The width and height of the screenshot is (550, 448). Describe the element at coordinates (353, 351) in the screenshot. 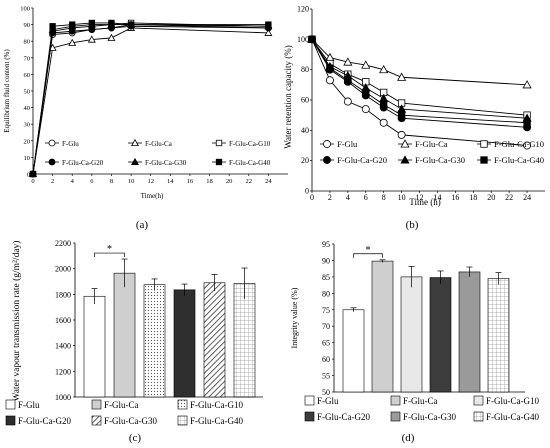

I see `panel-d-bar-F-Glu` at that location.